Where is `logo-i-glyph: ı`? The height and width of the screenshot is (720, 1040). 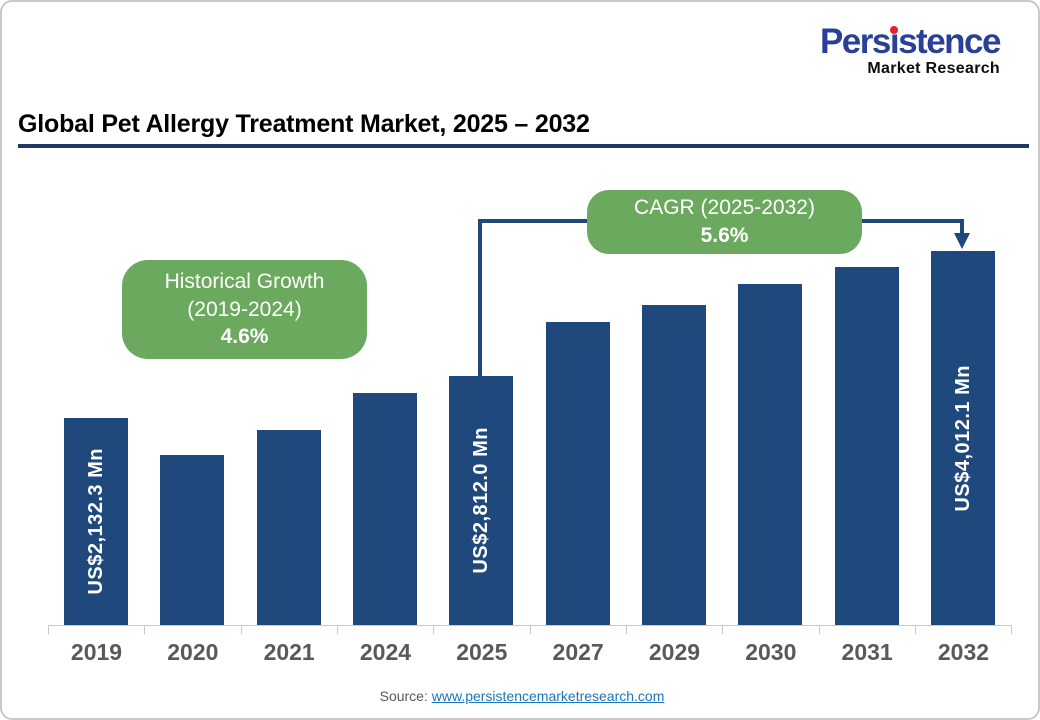 logo-i-glyph: ı is located at coordinates (894, 41).